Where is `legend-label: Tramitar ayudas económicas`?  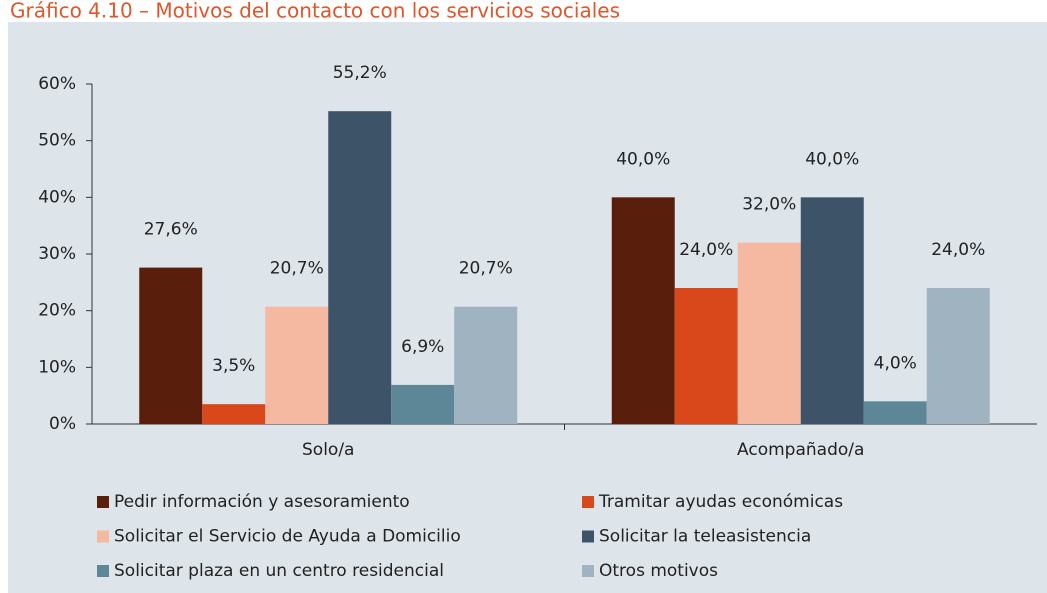 legend-label: Tramitar ayudas económicas is located at coordinates (720, 502).